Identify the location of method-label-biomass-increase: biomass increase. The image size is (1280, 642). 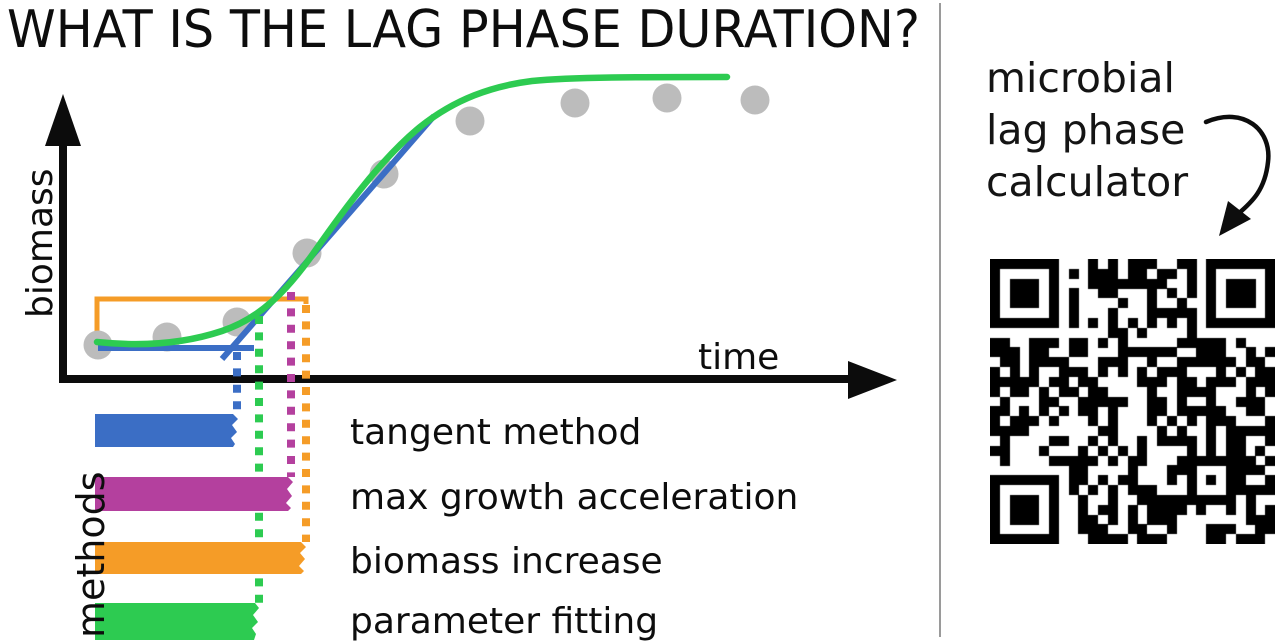
(506, 561).